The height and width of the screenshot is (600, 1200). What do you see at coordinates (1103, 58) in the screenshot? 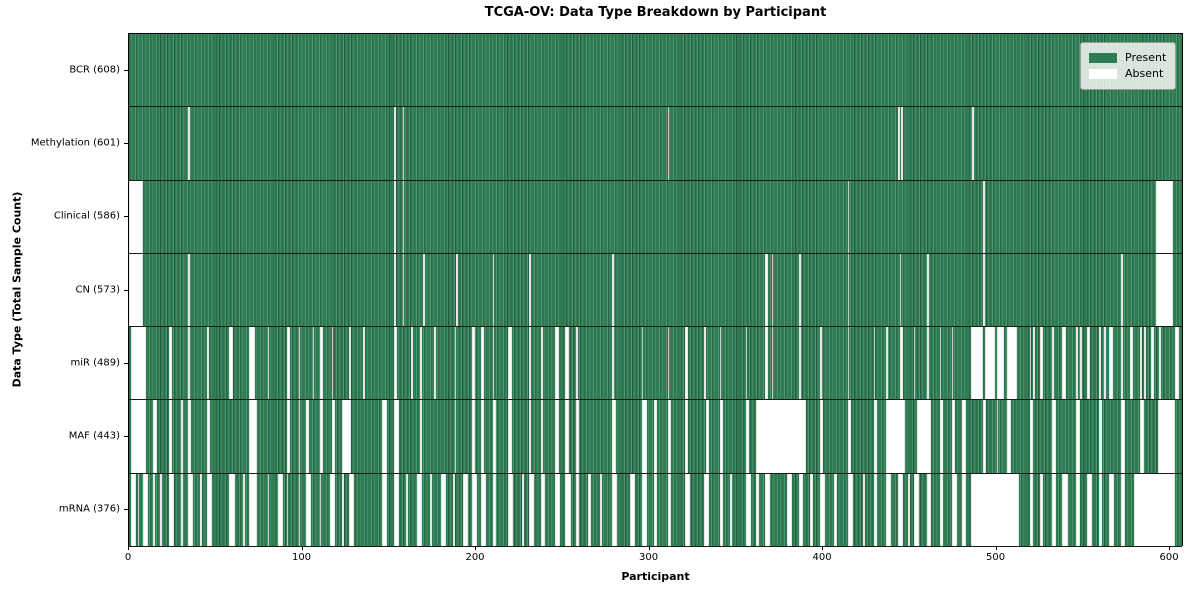
I see `present-swatch` at bounding box center [1103, 58].